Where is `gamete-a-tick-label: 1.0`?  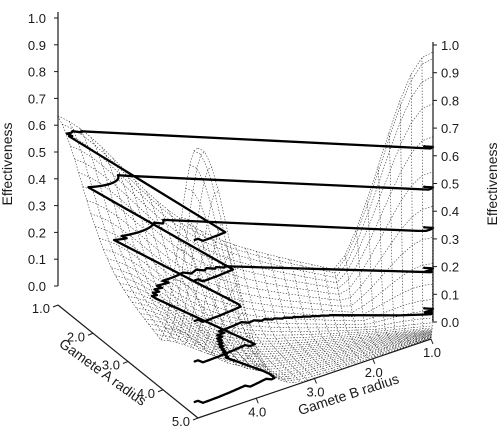 gamete-a-tick-label: 1.0 is located at coordinates (41, 308).